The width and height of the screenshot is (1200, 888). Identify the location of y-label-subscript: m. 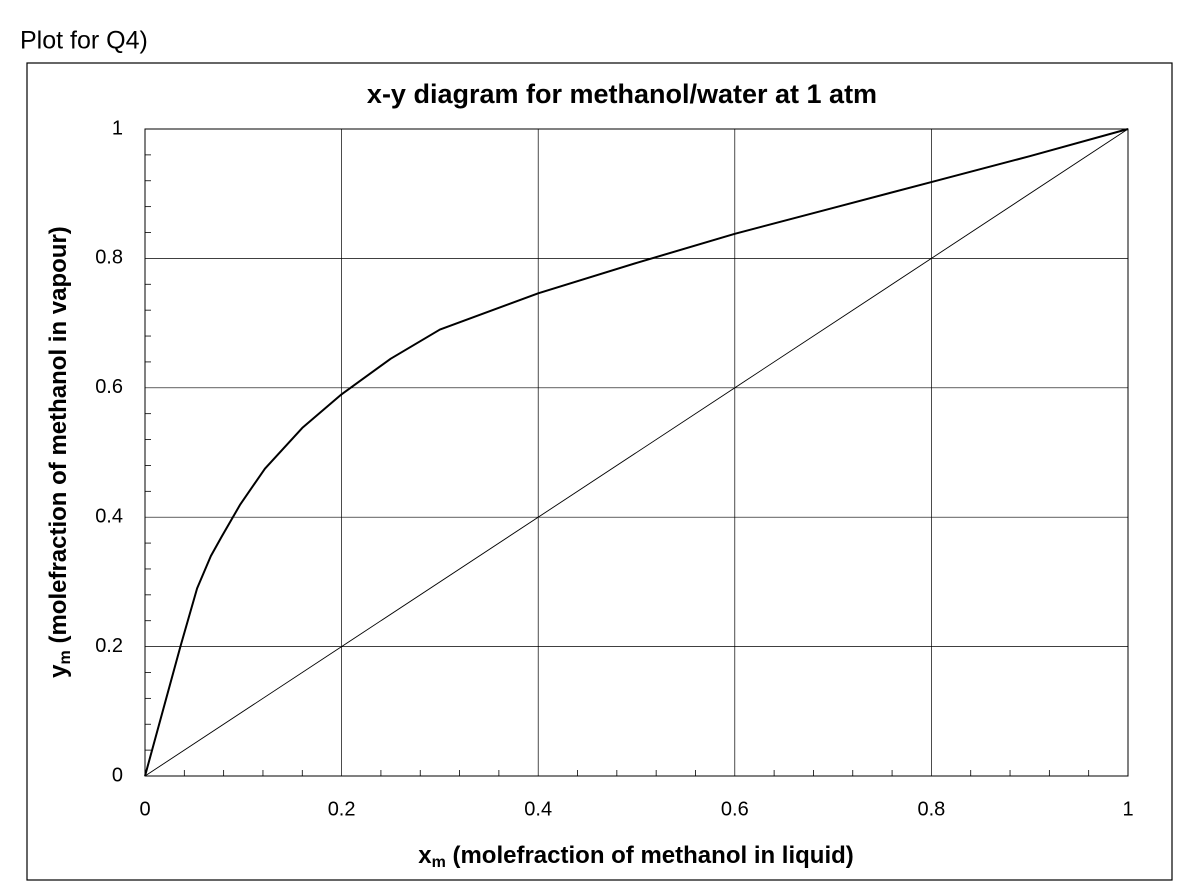
(65, 657).